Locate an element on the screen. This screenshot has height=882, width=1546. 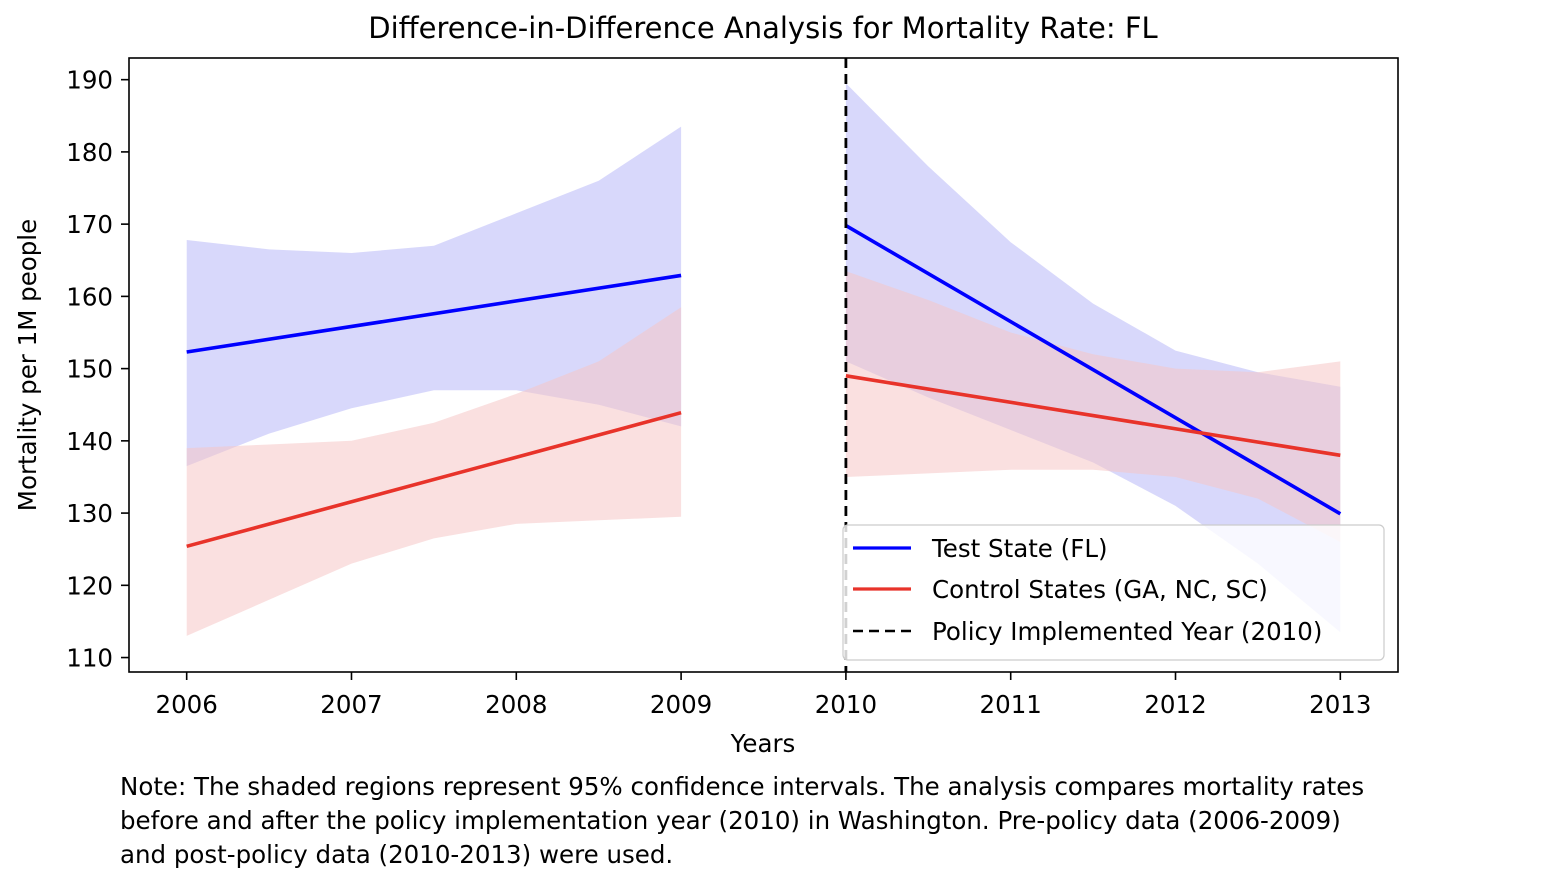
y-tick-label: 110 is located at coordinates (89, 658).